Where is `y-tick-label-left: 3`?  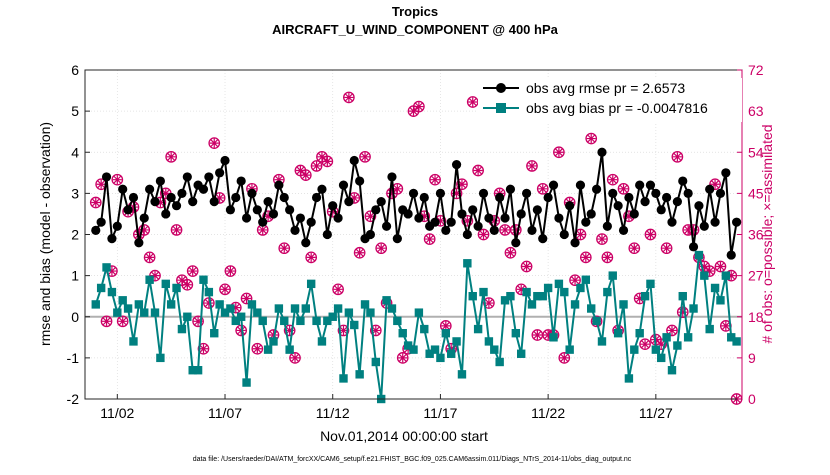 y-tick-label-left: 3 is located at coordinates (75, 193).